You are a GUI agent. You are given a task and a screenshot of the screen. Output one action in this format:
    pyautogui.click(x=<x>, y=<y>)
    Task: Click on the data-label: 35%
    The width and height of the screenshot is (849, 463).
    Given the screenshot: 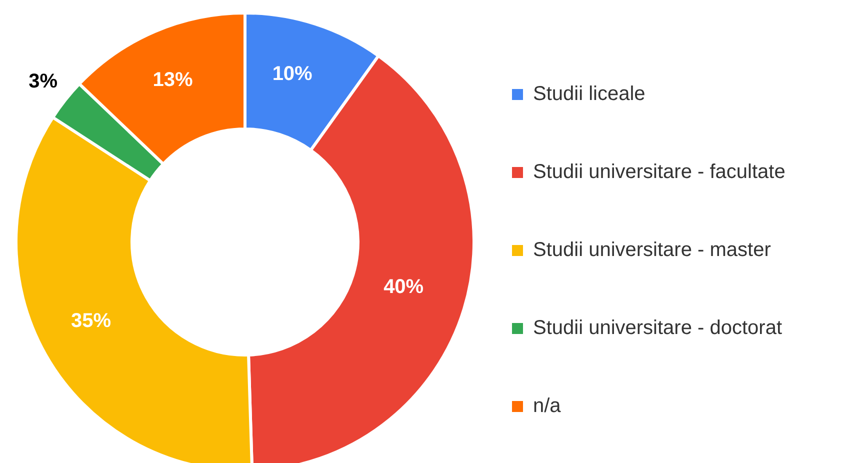 What is the action you would take?
    pyautogui.click(x=91, y=321)
    